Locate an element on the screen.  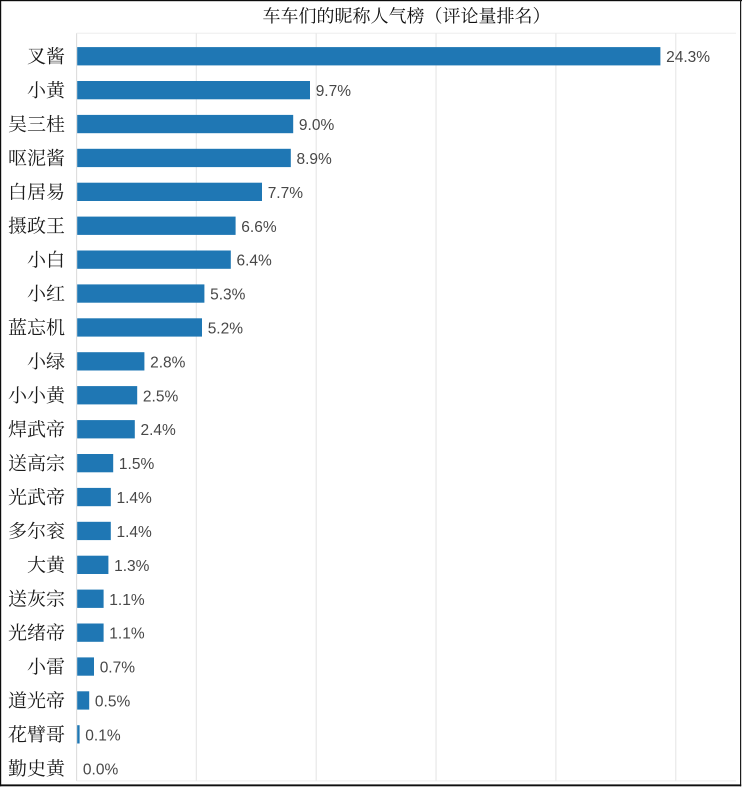
svg-text: 0.7% is located at coordinates (118, 668).